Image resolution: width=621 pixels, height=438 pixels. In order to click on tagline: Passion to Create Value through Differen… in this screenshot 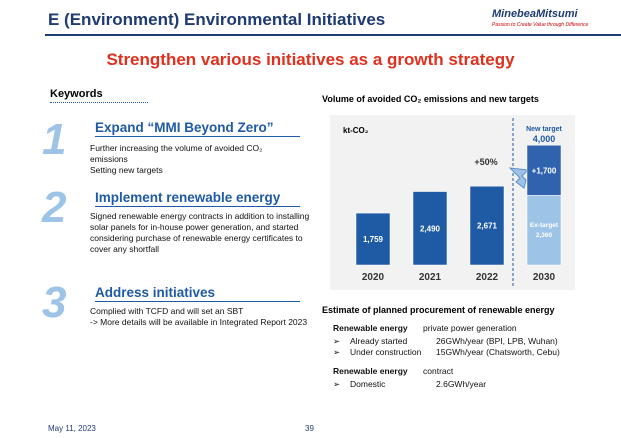, I will do `click(540, 25)`.